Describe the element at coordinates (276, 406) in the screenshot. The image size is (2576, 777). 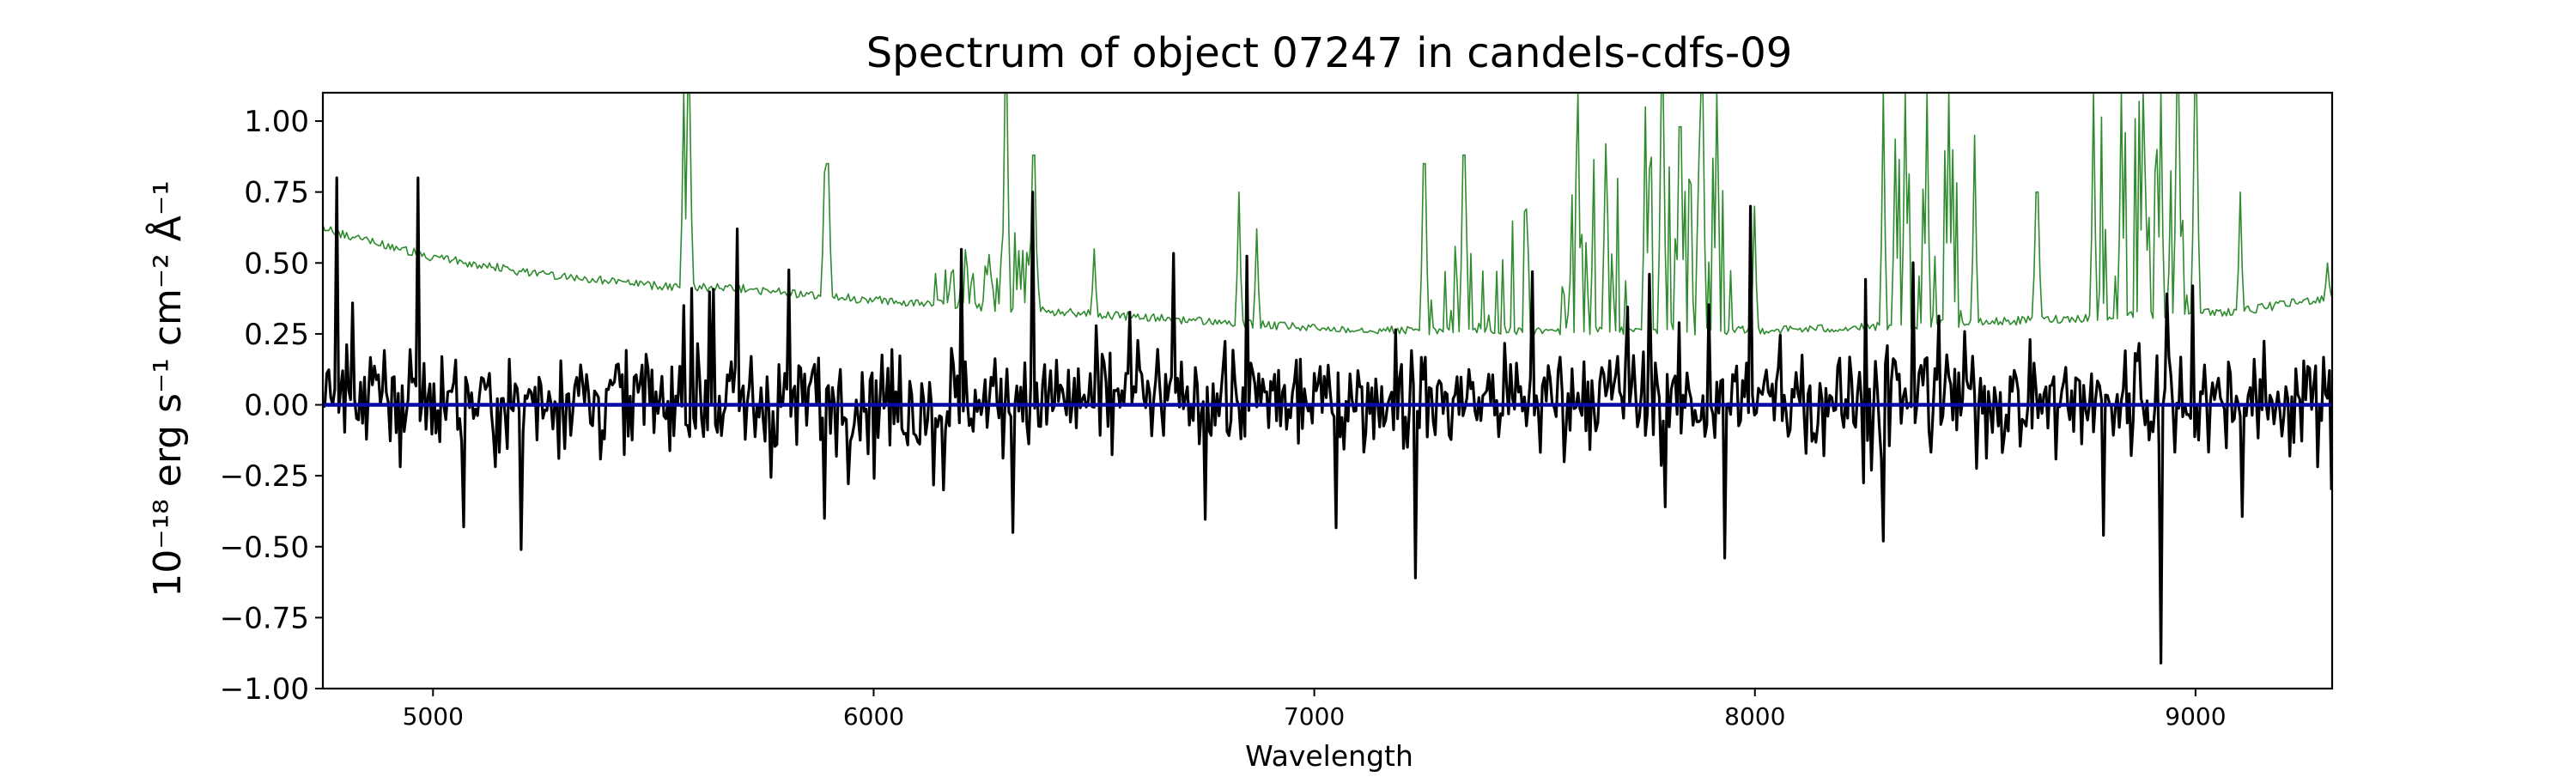
I see `y-tick-label: 0.00` at that location.